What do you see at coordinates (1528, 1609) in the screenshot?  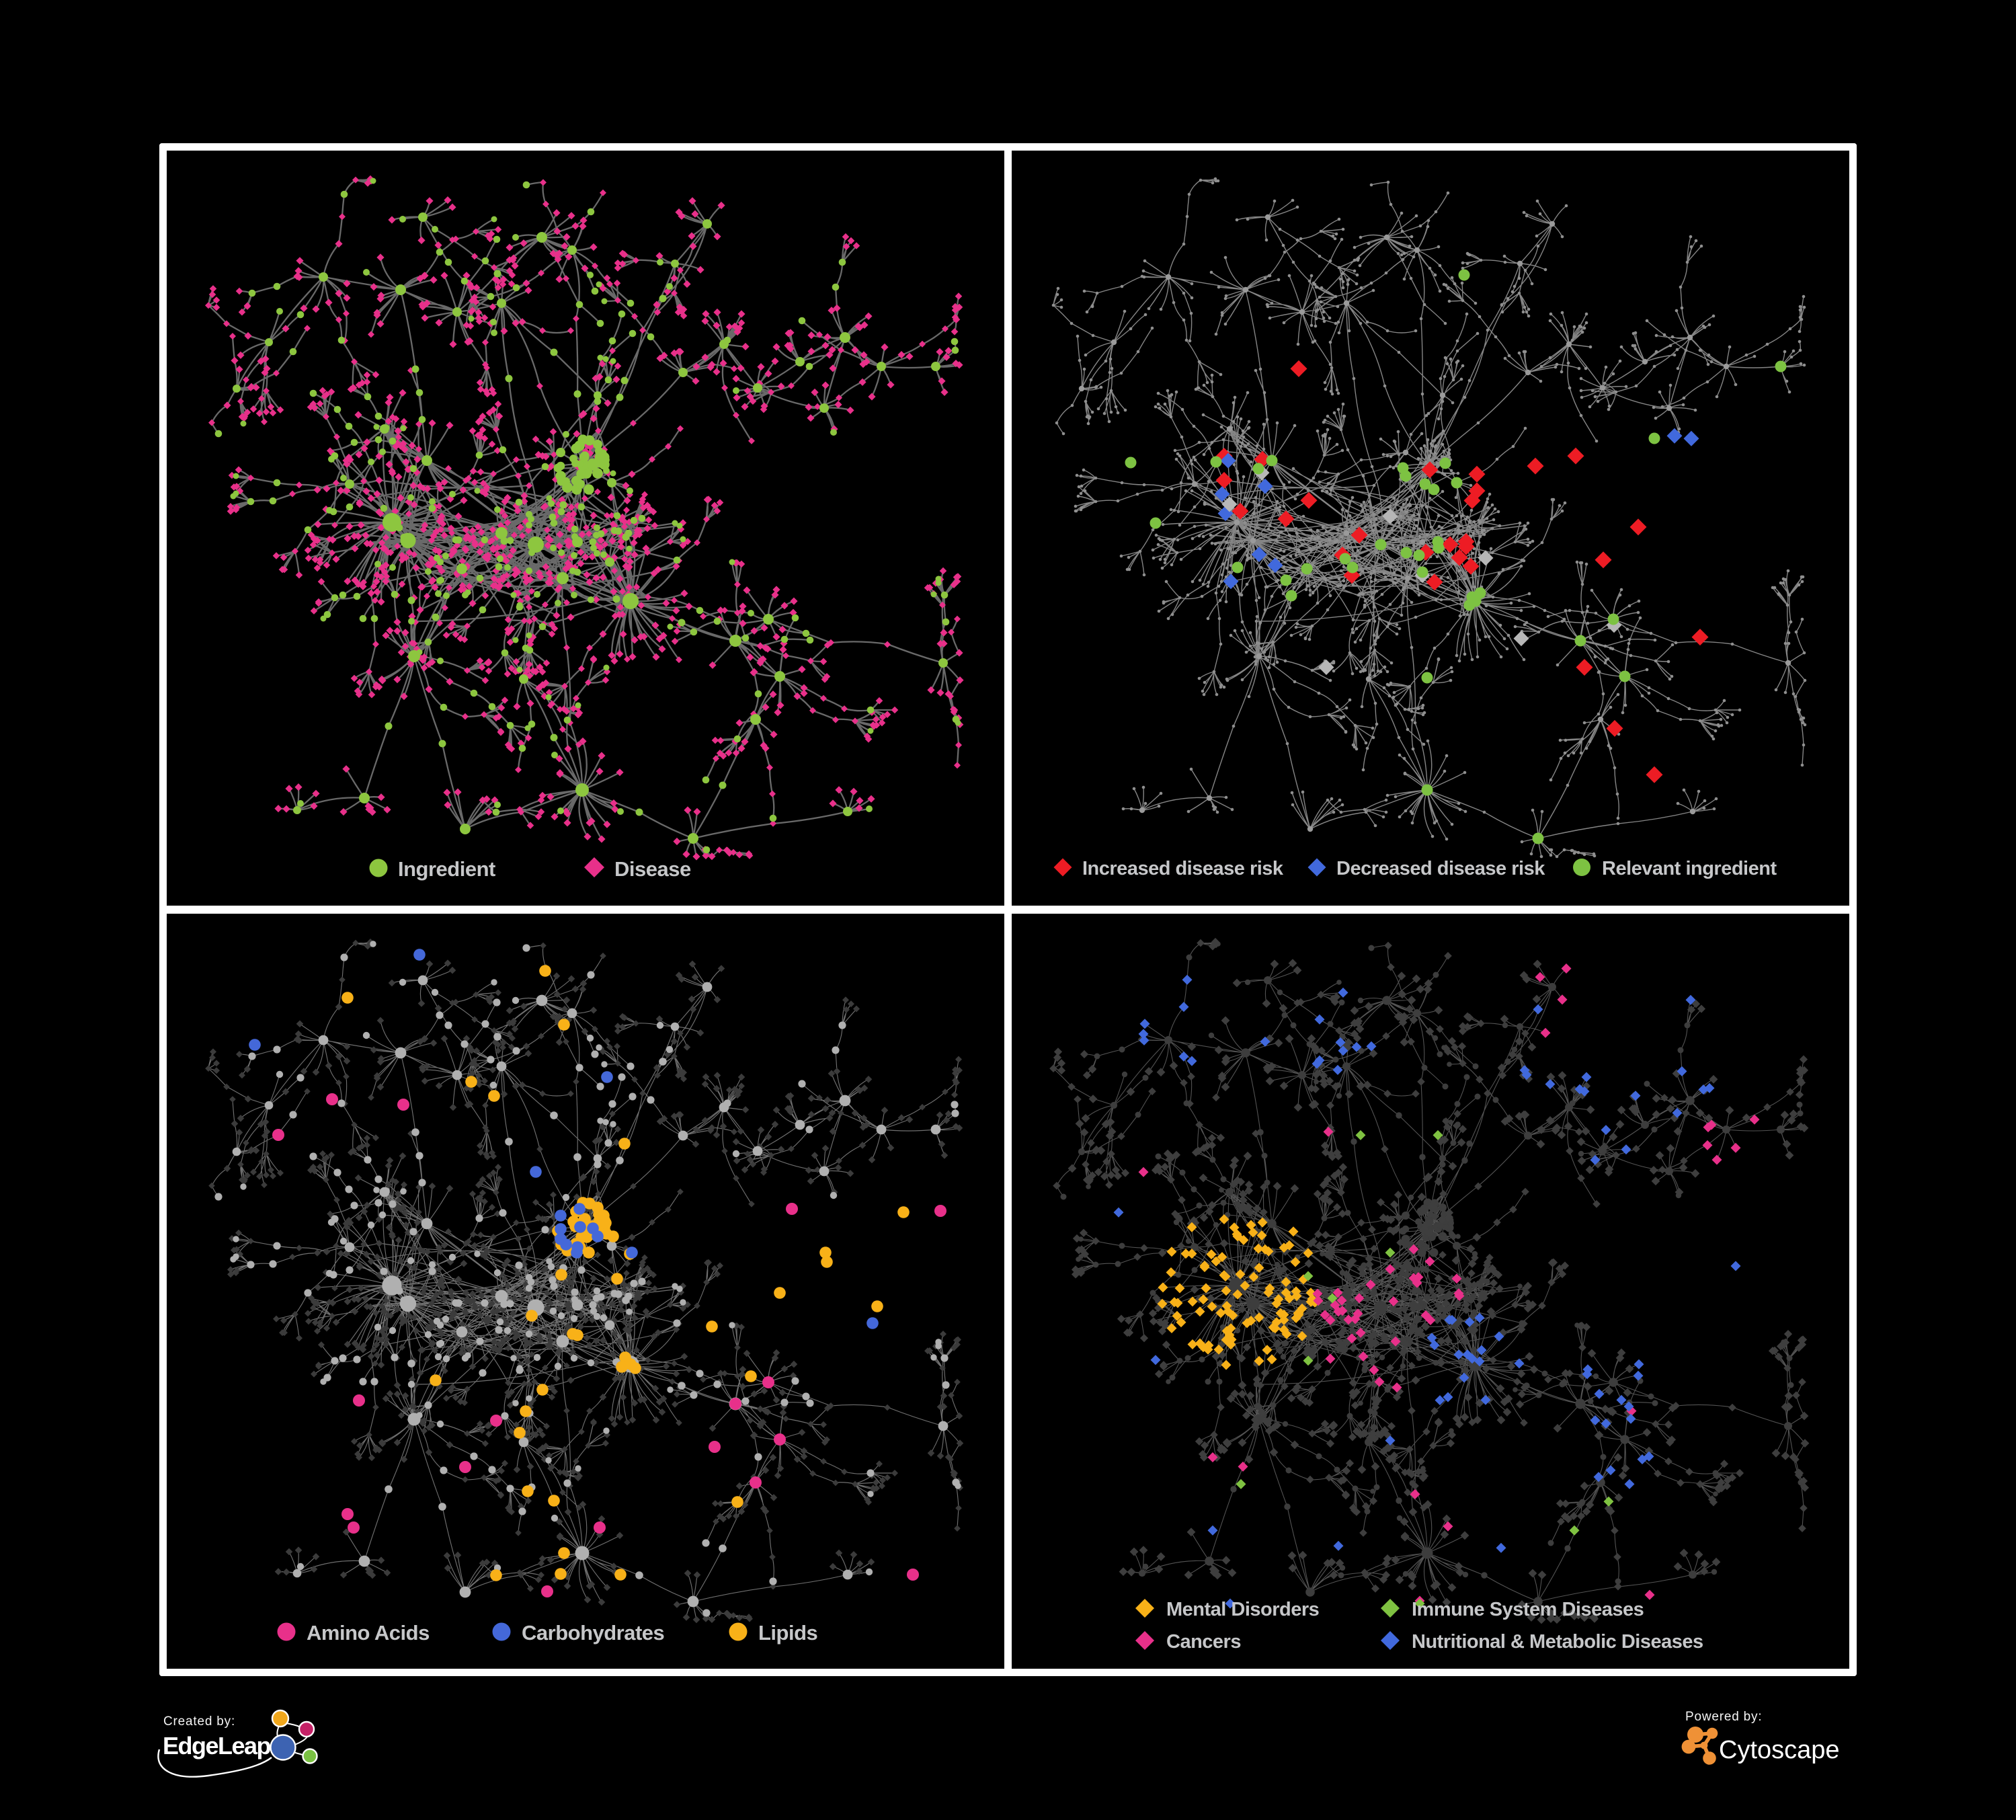 I see `svg-text: Immune System Diseases` at bounding box center [1528, 1609].